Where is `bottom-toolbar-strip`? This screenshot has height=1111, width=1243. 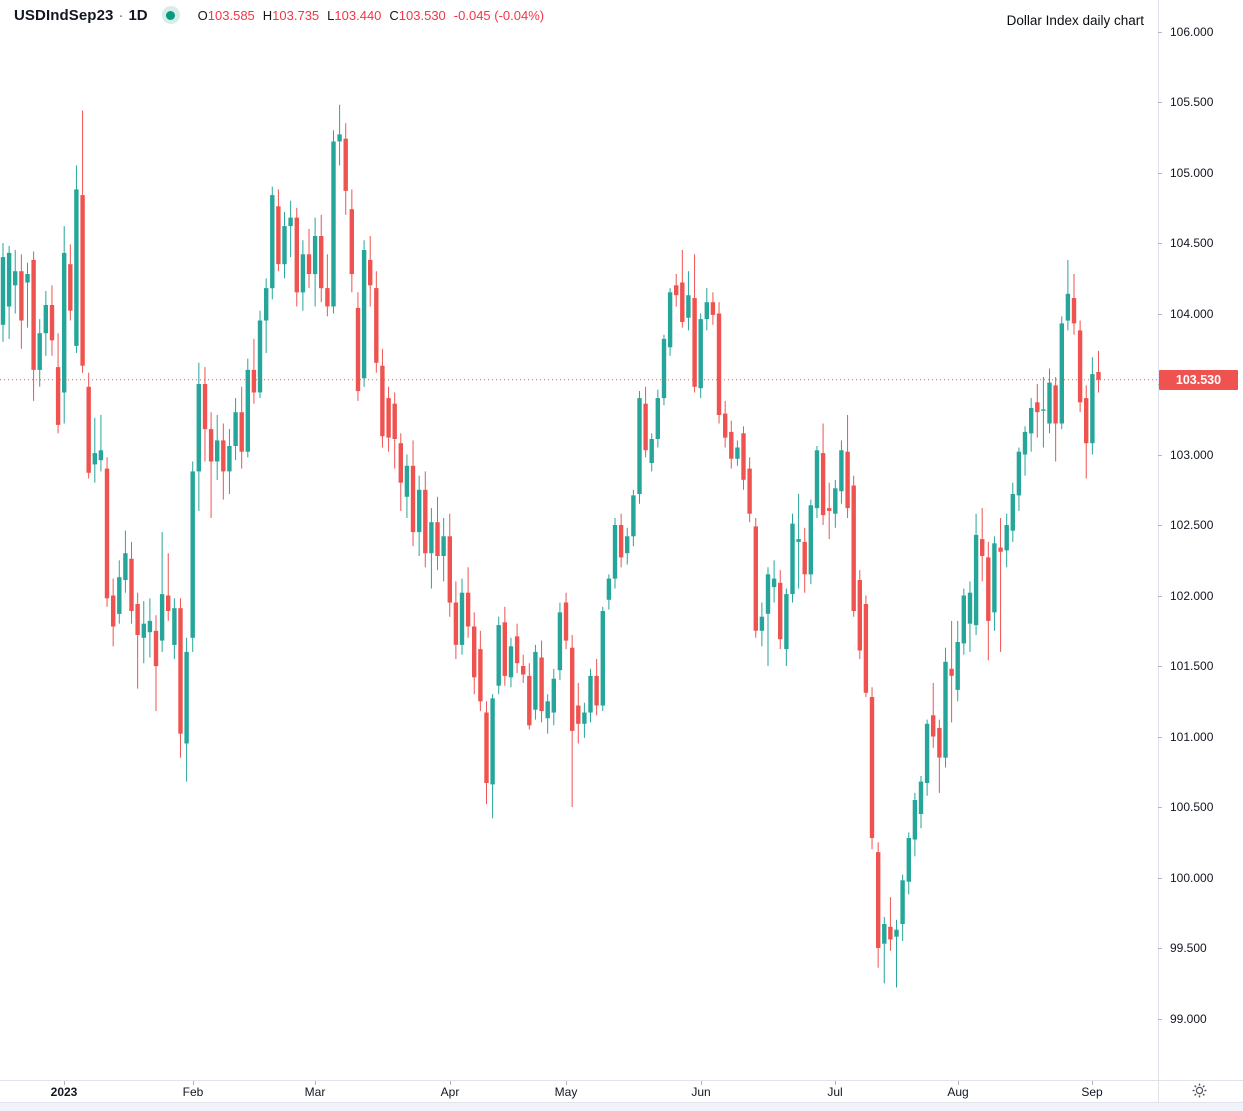
bottom-toolbar-strip is located at coordinates (621, 1106).